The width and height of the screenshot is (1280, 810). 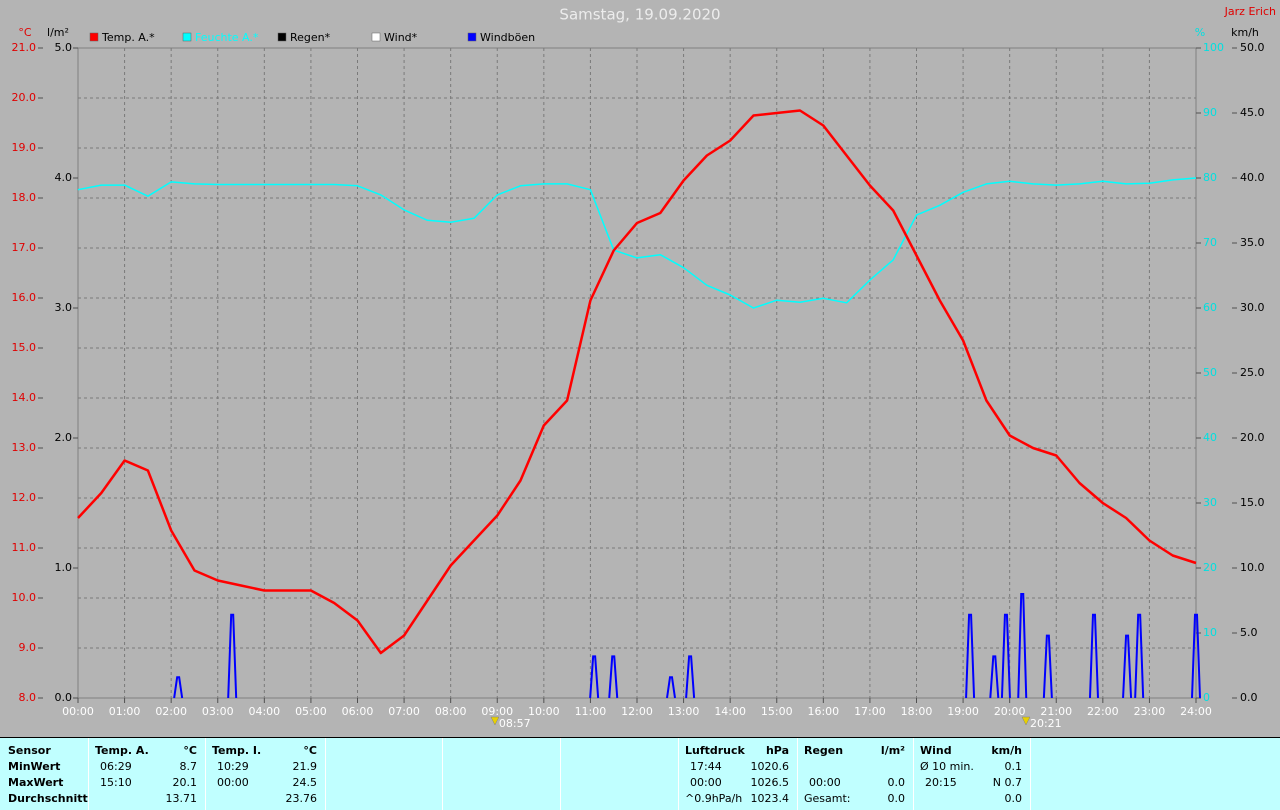 What do you see at coordinates (715, 750) in the screenshot?
I see `column-header: Luftdruck` at bounding box center [715, 750].